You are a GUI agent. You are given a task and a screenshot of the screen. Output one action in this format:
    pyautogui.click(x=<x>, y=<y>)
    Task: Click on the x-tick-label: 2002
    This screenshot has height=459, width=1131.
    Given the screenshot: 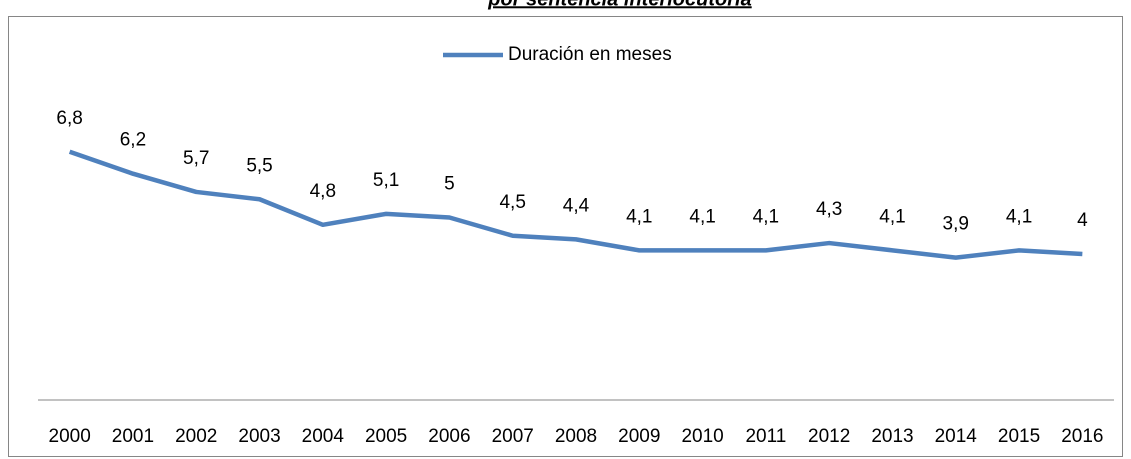 What is the action you would take?
    pyautogui.click(x=196, y=436)
    